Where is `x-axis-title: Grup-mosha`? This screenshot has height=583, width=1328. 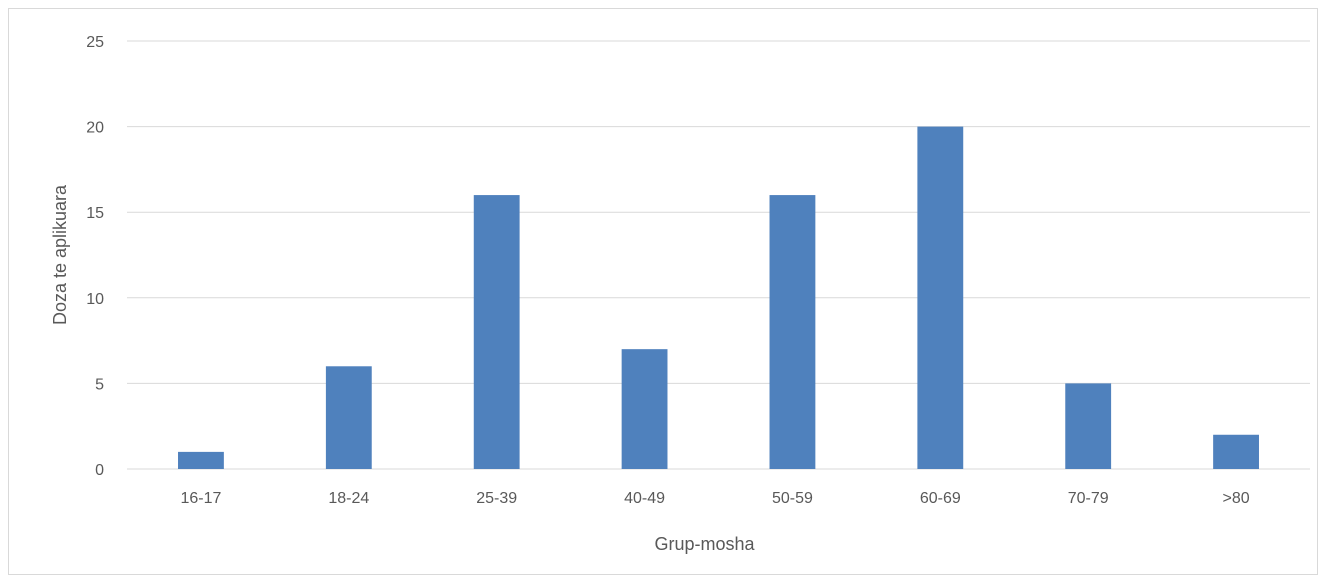 x-axis-title: Grup-mosha is located at coordinates (704, 544).